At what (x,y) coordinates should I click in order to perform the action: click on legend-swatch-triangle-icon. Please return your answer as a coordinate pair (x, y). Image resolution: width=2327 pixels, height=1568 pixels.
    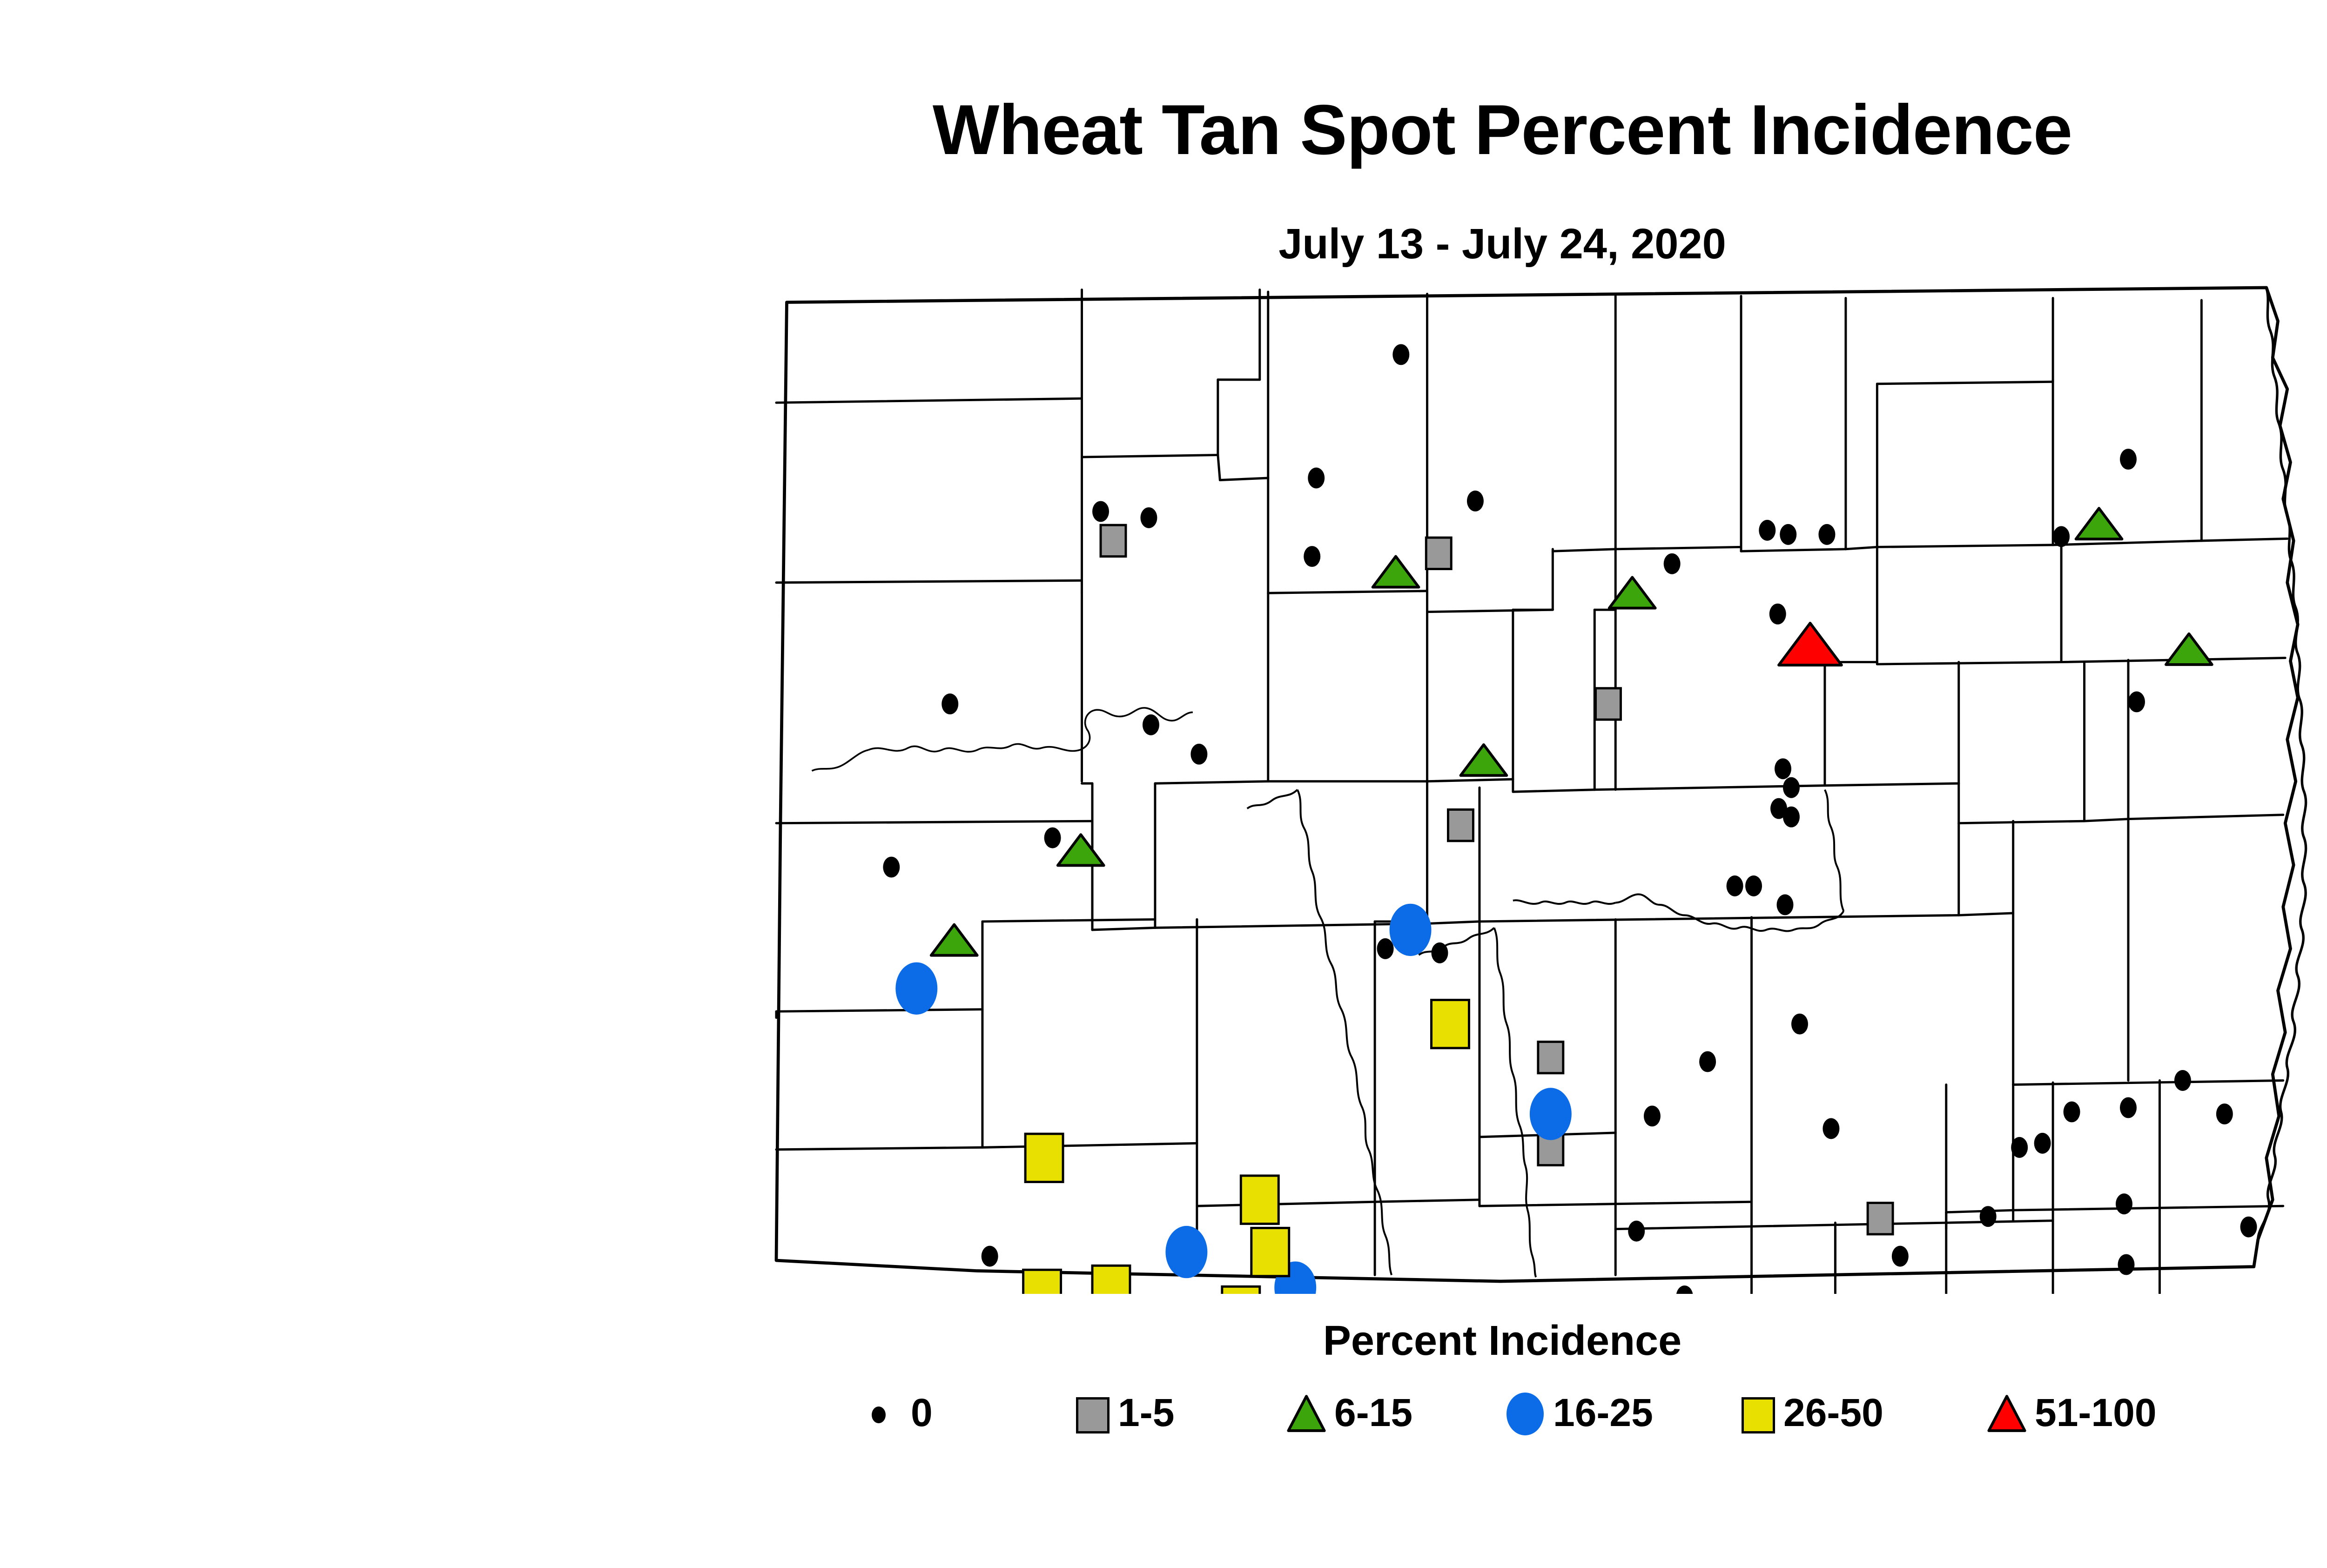
    Looking at the image, I should click on (2005, 1412).